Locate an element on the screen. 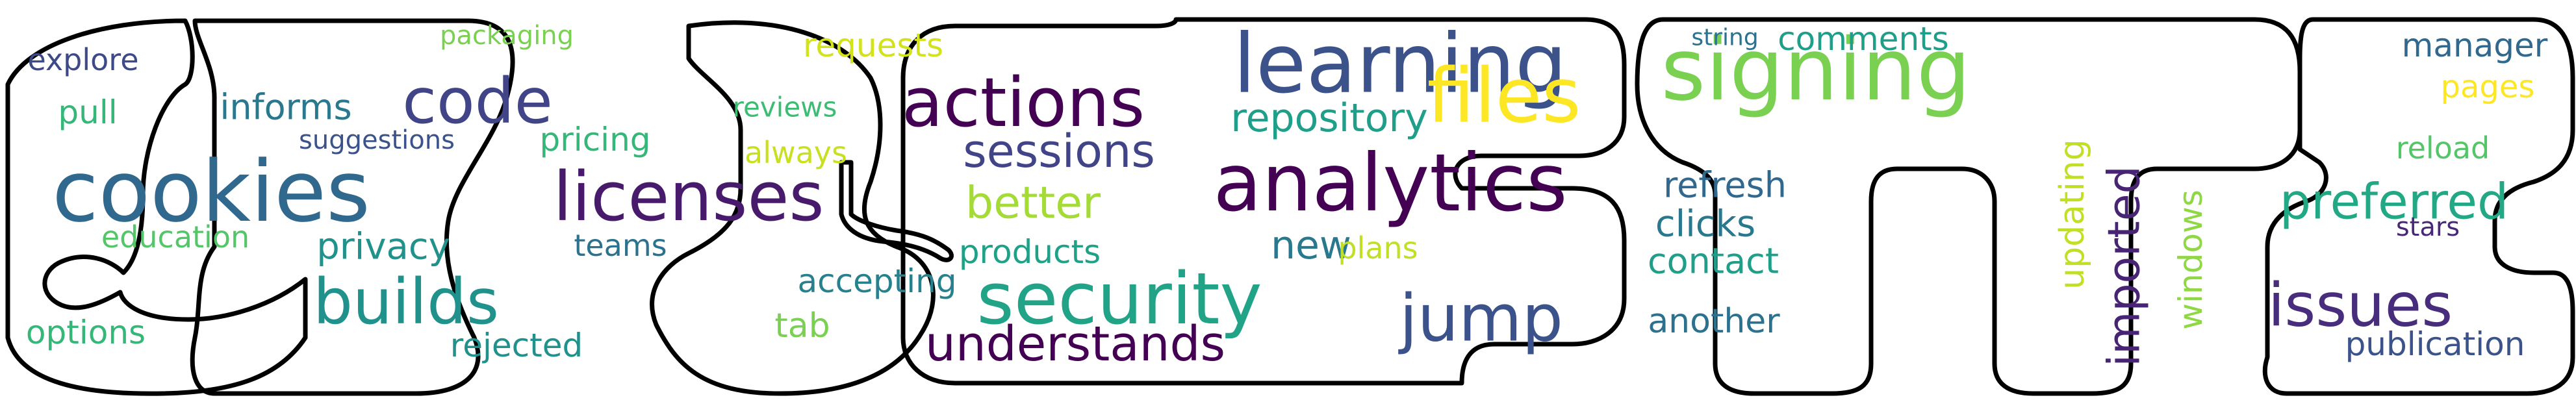  word-pull: pull is located at coordinates (87, 112).